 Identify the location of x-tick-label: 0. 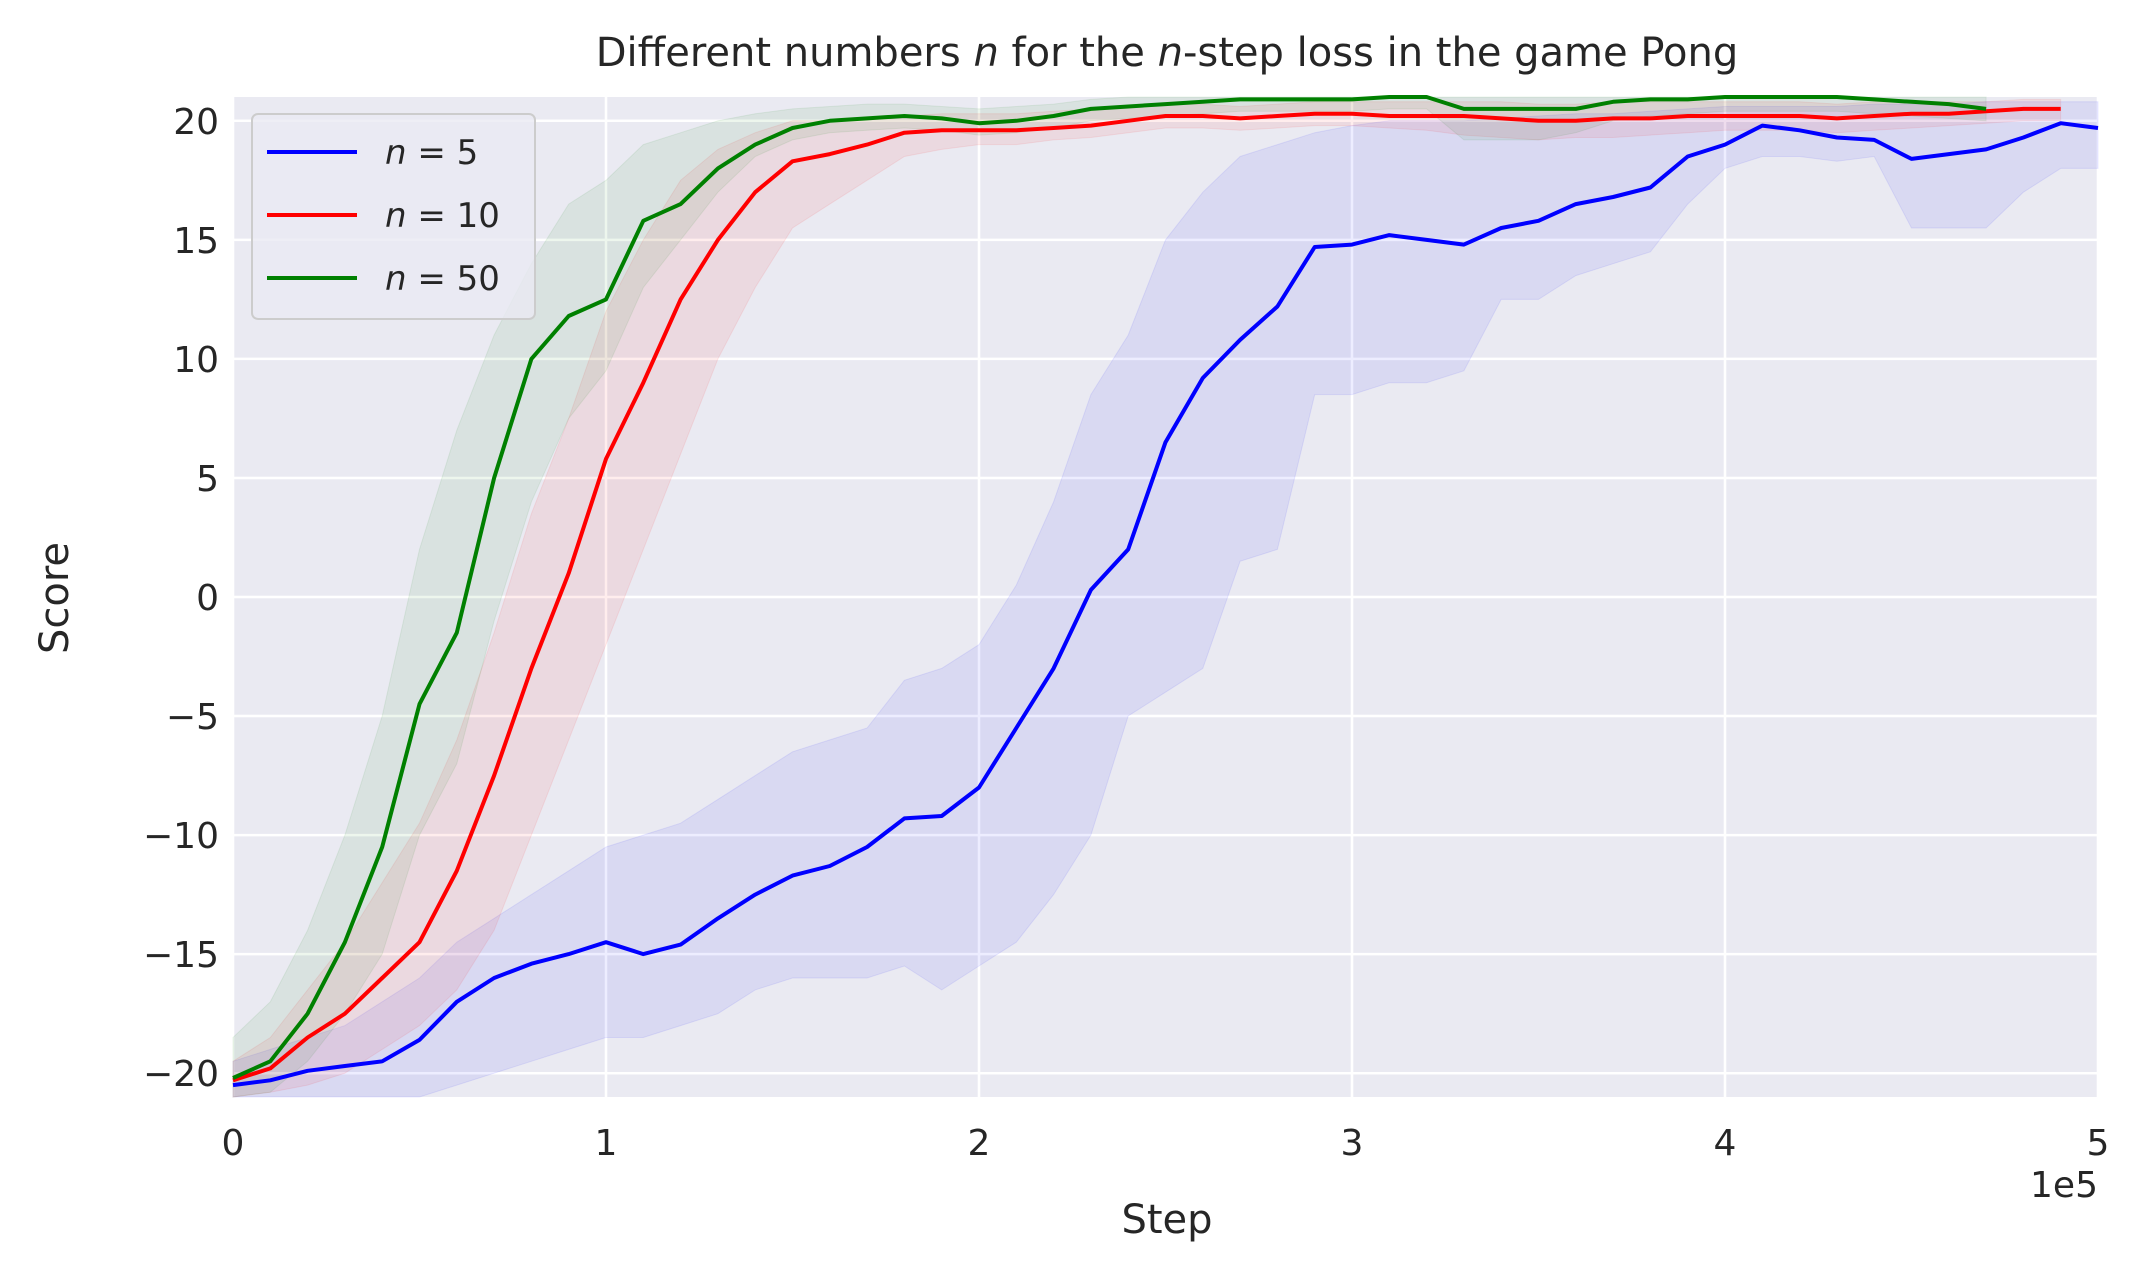
(233, 1143).